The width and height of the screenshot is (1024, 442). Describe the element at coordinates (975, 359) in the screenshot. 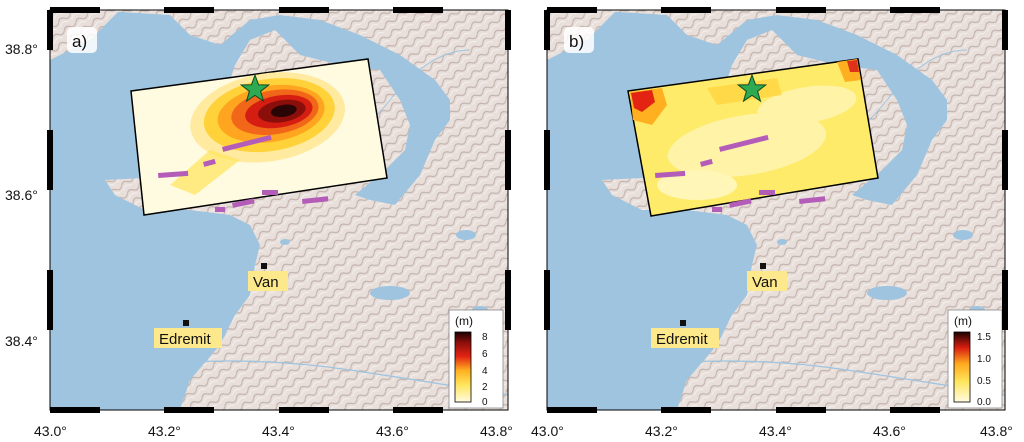

I see `colorbar: (m) 1.5 1.0 0.5 0.0` at that location.